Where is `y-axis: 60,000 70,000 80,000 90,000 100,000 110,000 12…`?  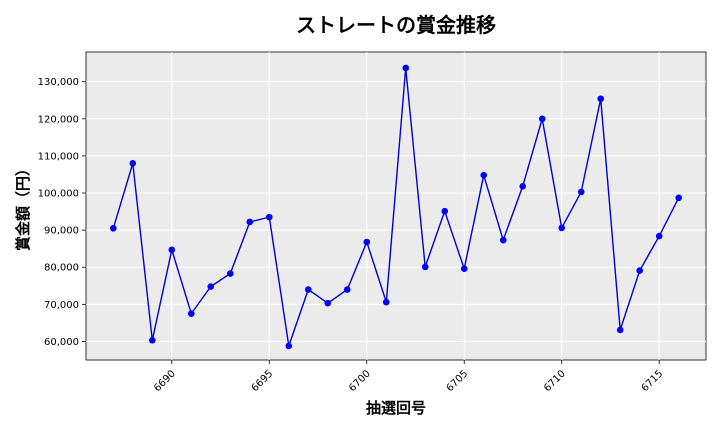
y-axis: 60,000 70,000 80,000 90,000 100,000 110,000 12… is located at coordinates (62, 212).